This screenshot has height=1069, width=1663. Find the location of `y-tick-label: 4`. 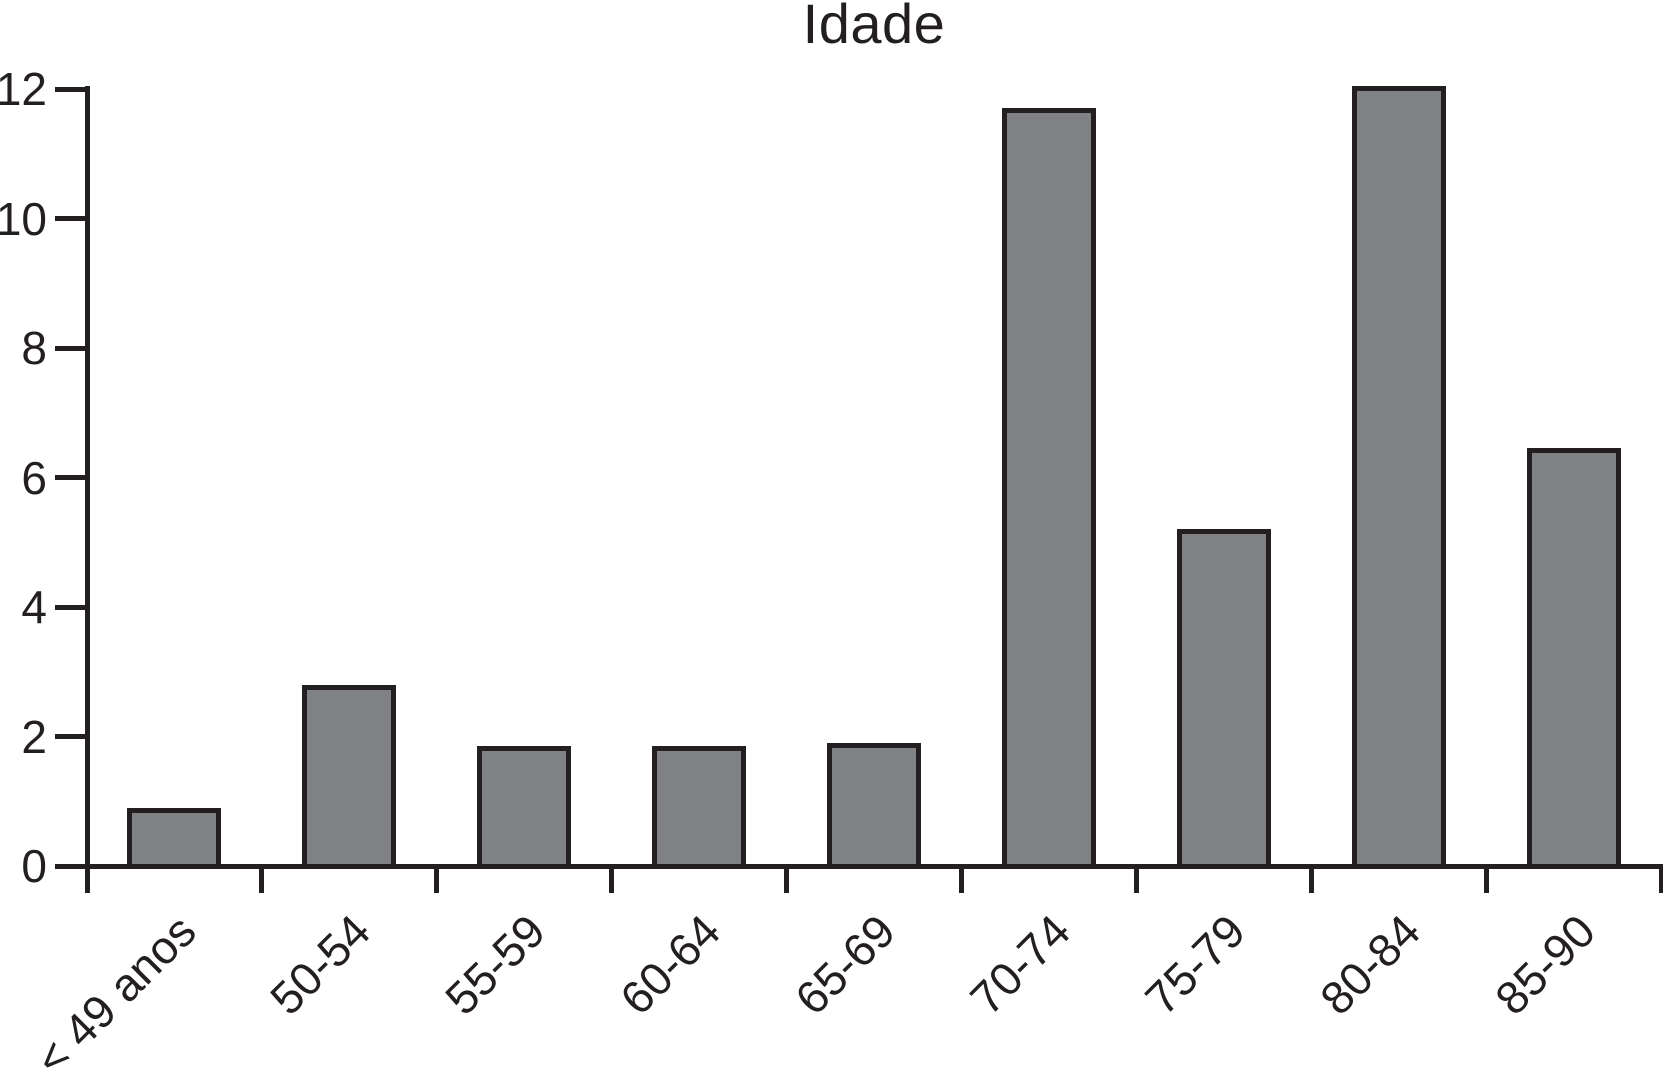

y-tick-label: 4 is located at coordinates (34, 607).